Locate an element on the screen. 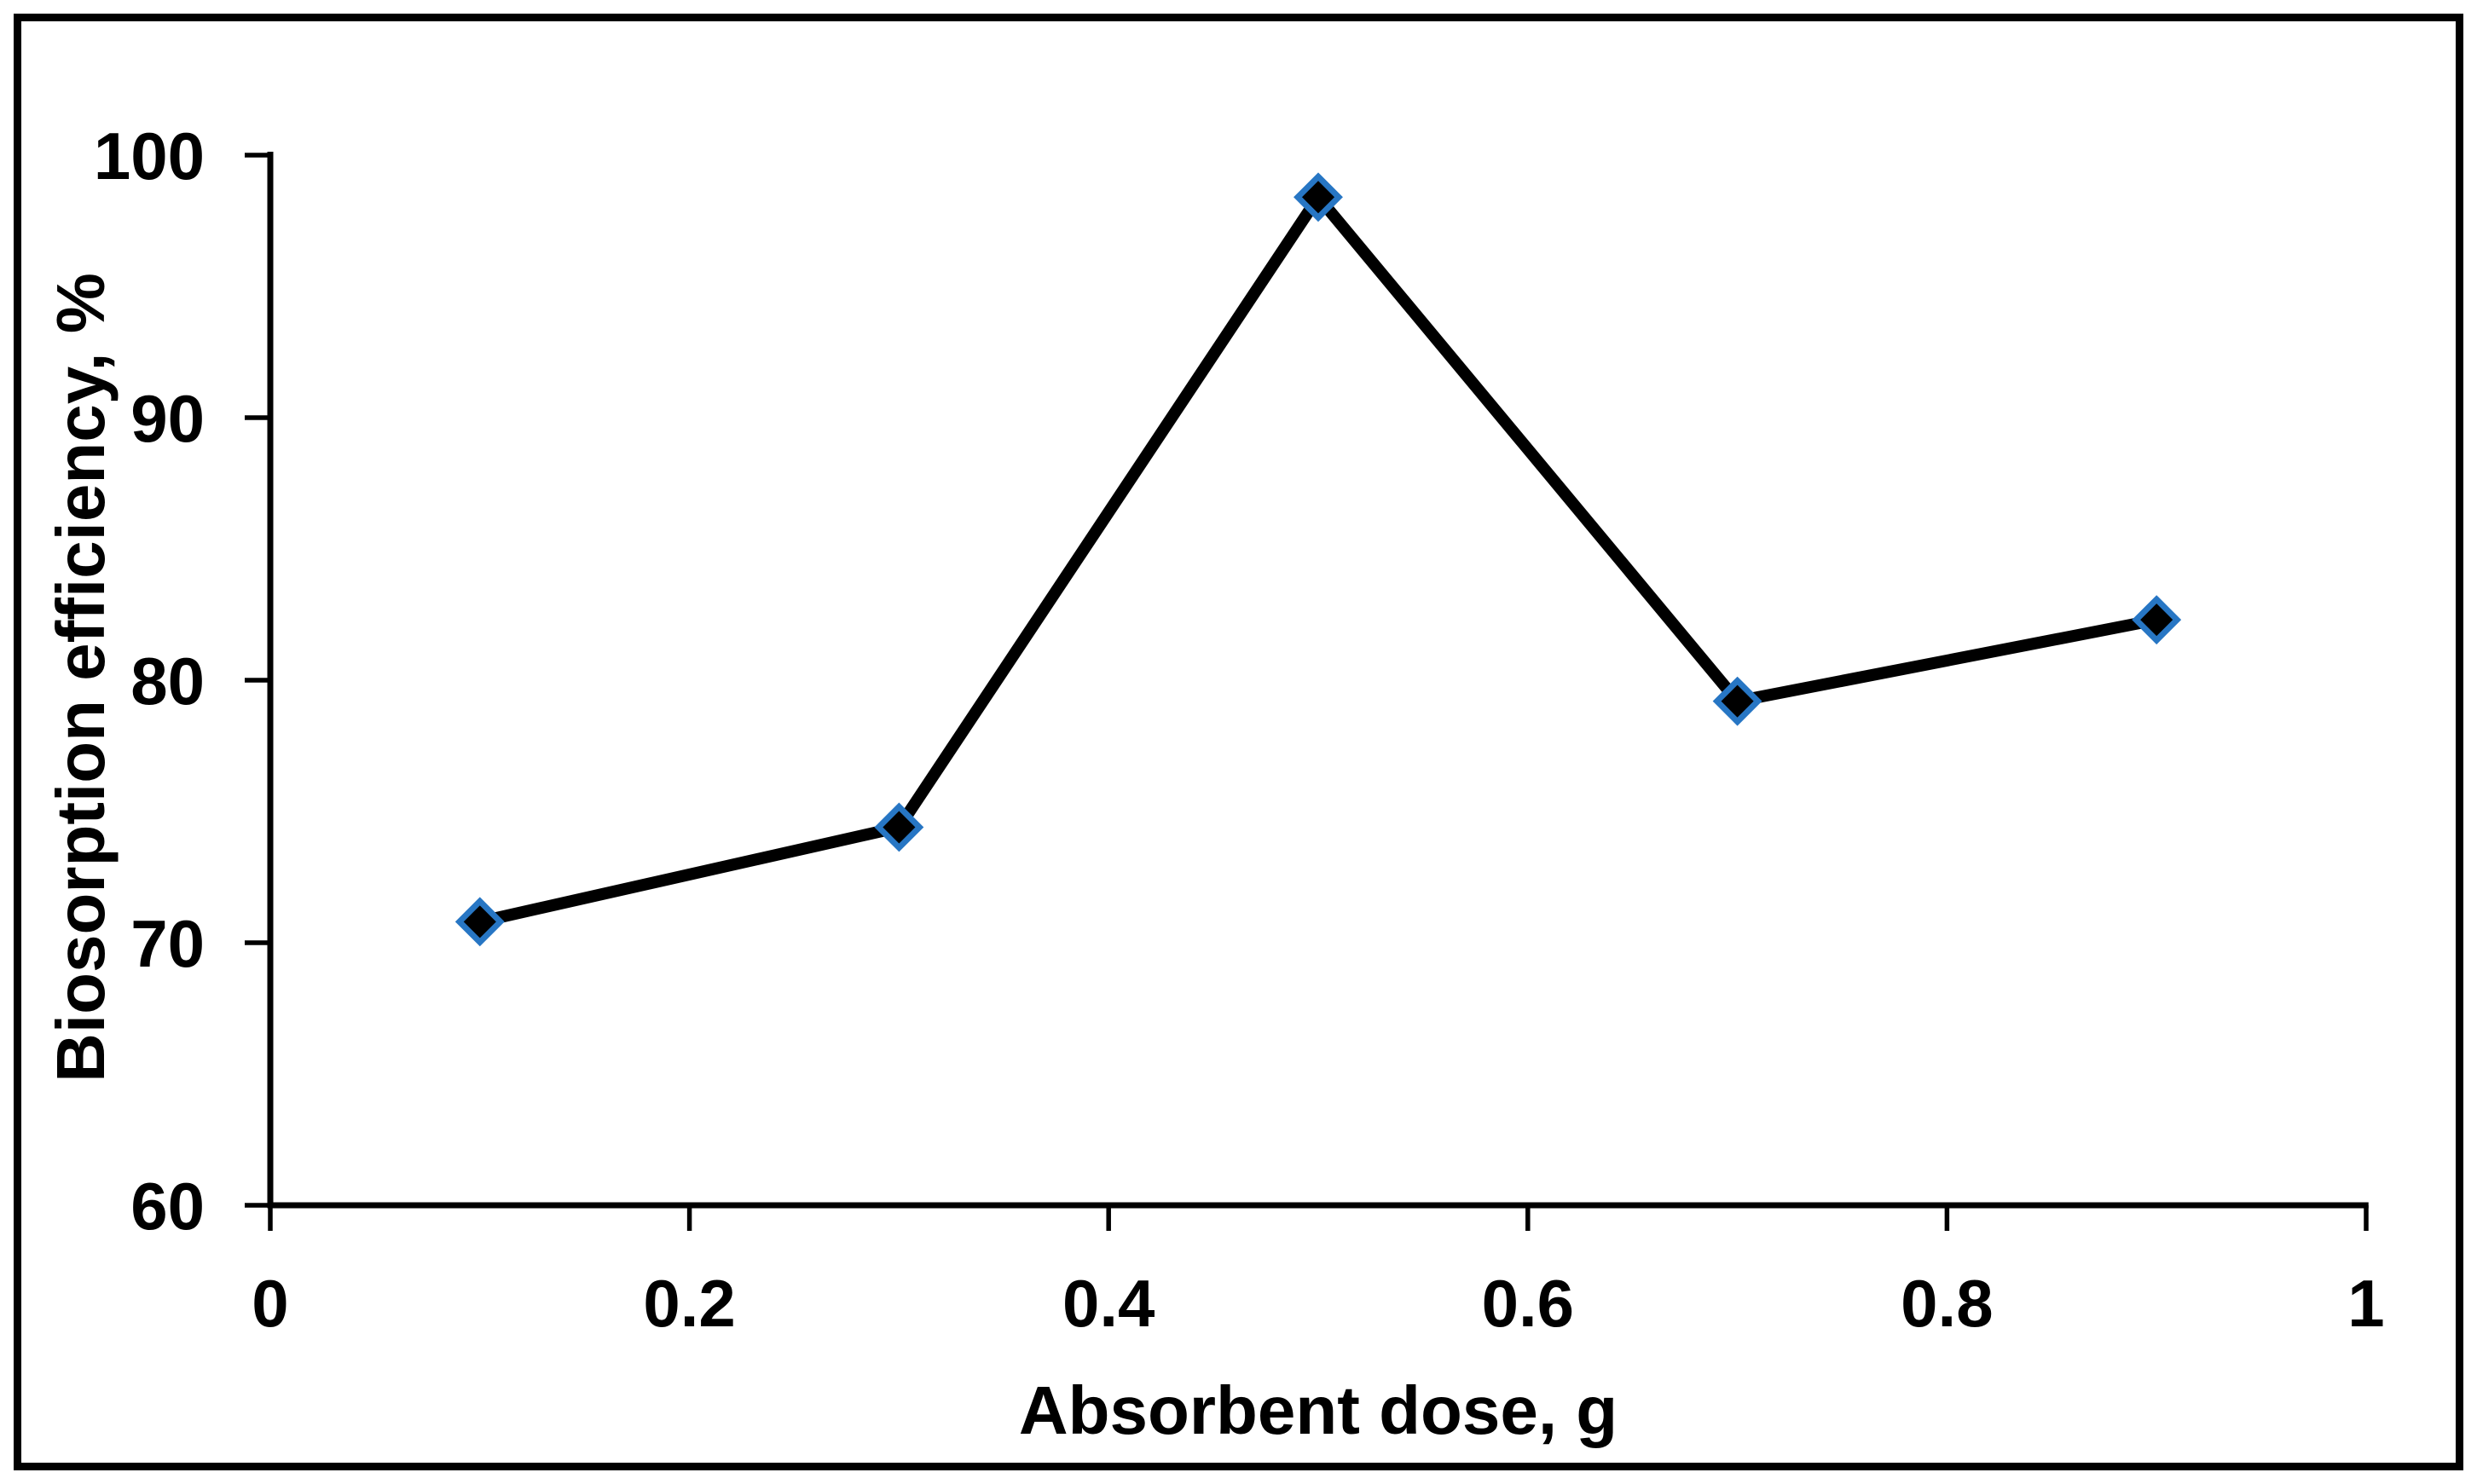  x-axis-title: Absorbent dose, g is located at coordinates (1318, 1410).